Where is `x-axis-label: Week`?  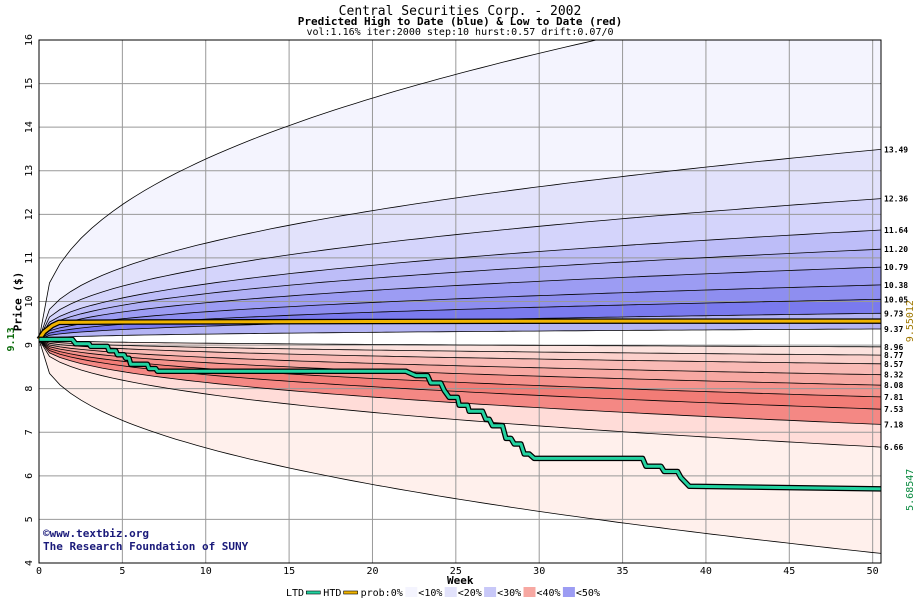
x-axis-label: Week is located at coordinates (460, 580).